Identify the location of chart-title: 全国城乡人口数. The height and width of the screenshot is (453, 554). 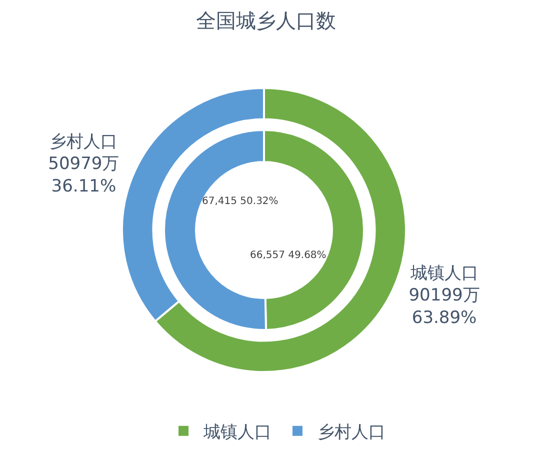
(266, 20).